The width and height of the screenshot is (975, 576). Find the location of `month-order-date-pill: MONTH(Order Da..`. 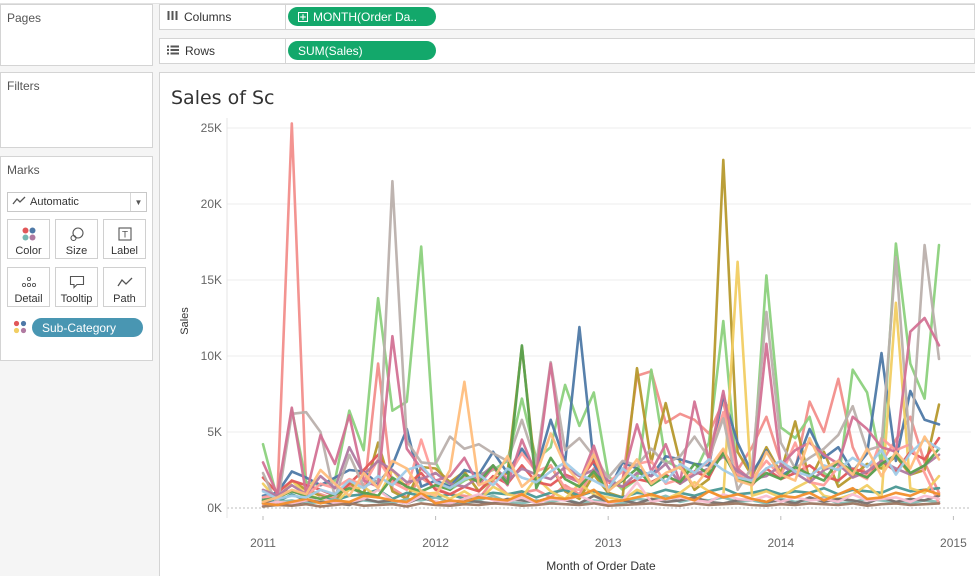

month-order-date-pill: MONTH(Order Da.. is located at coordinates (362, 16).